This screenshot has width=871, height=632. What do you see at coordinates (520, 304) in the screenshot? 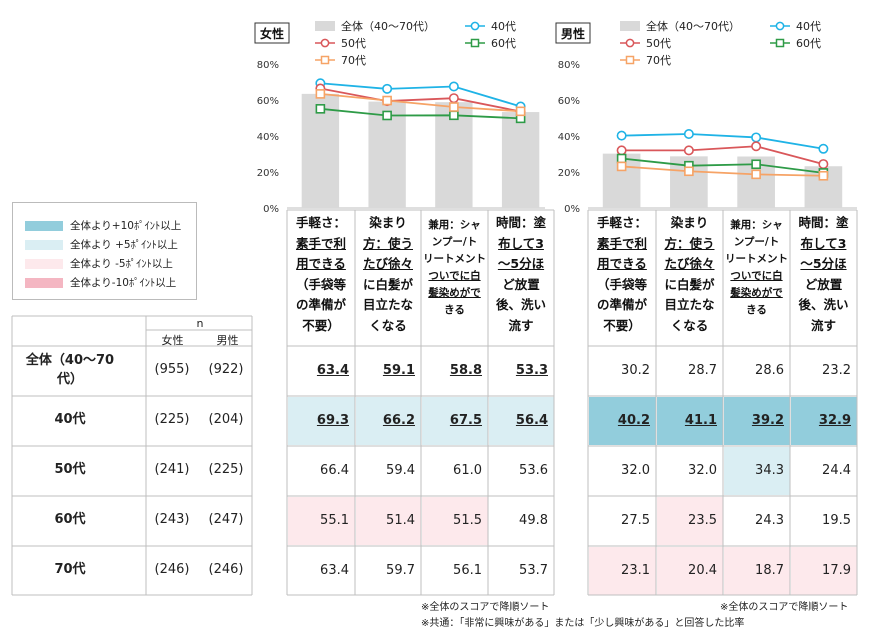
I see `female-col-header-4-line-5: 後、洗い` at bounding box center [520, 304].